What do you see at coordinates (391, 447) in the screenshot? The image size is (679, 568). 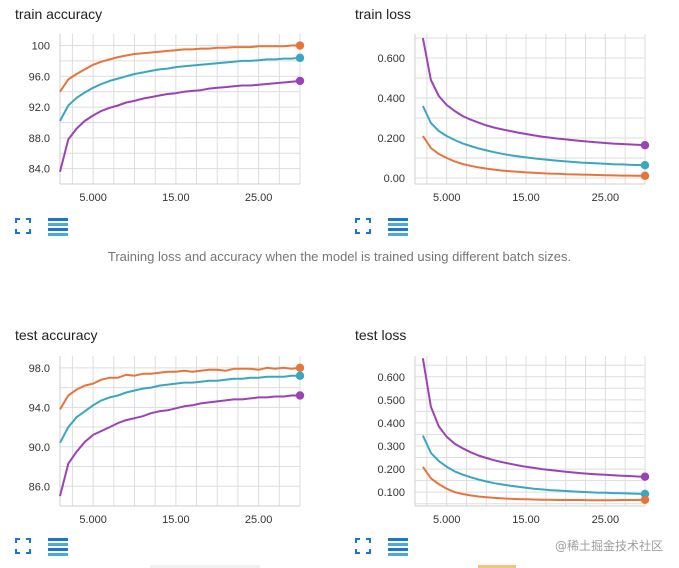 I see `y-tick-label: 0.300` at bounding box center [391, 447].